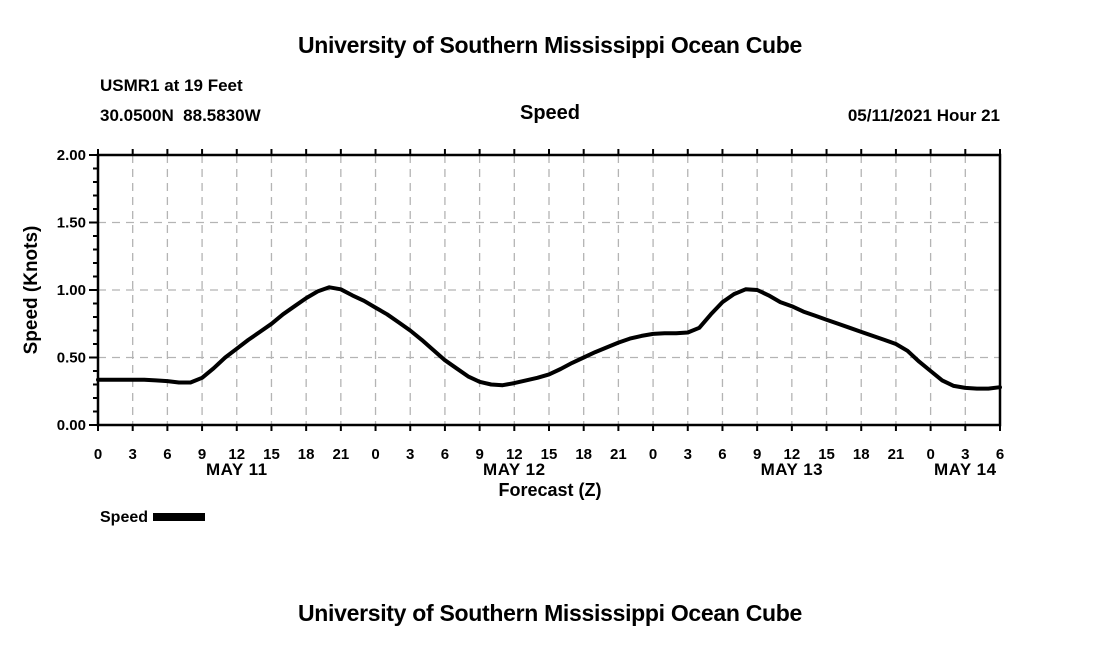 The image size is (1100, 650). What do you see at coordinates (923, 115) in the screenshot?
I see `datetime-label: 05/11/2021 Hour 21` at bounding box center [923, 115].